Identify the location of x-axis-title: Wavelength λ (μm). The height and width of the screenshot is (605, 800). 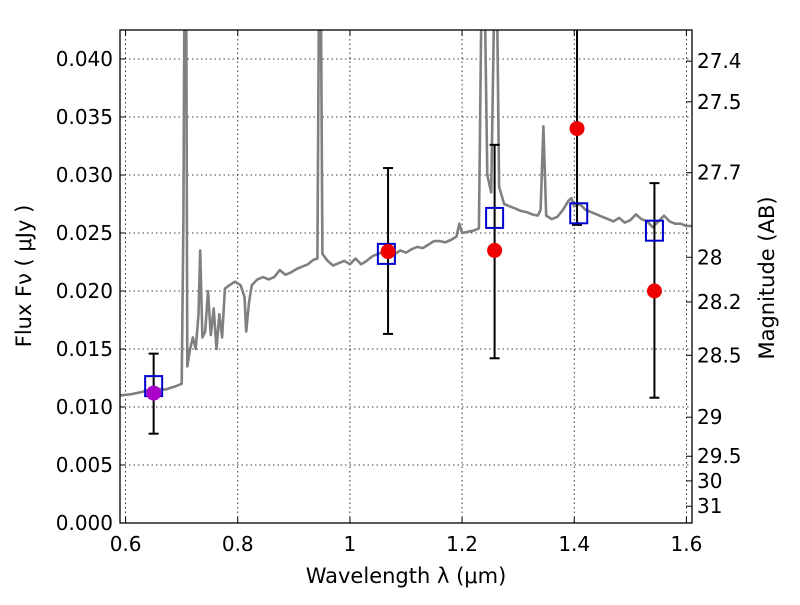
(406, 576).